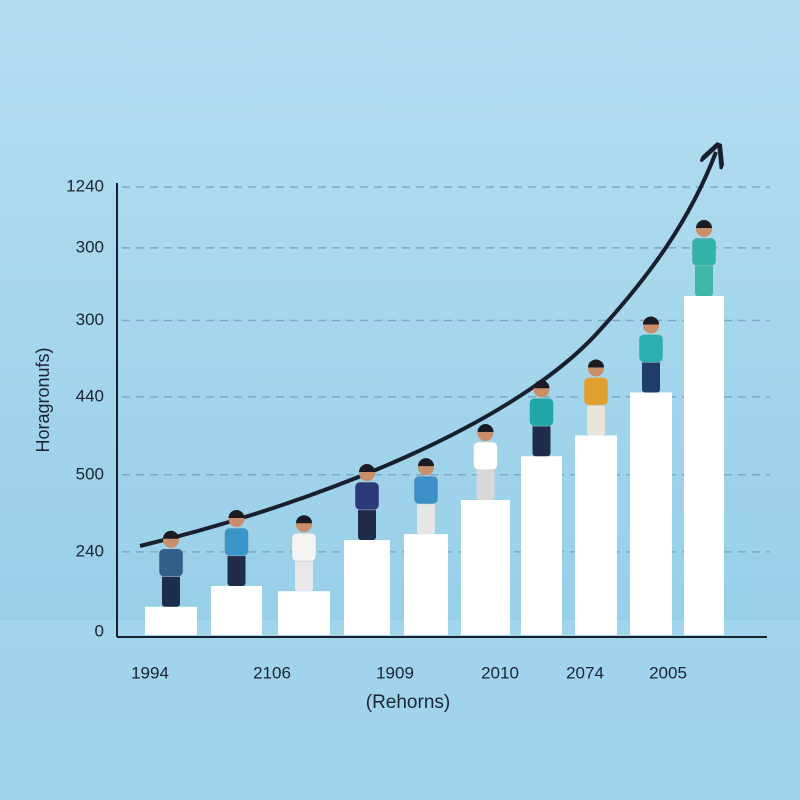 The width and height of the screenshot is (800, 800). I want to click on x-tick-label: 2005, so click(668, 672).